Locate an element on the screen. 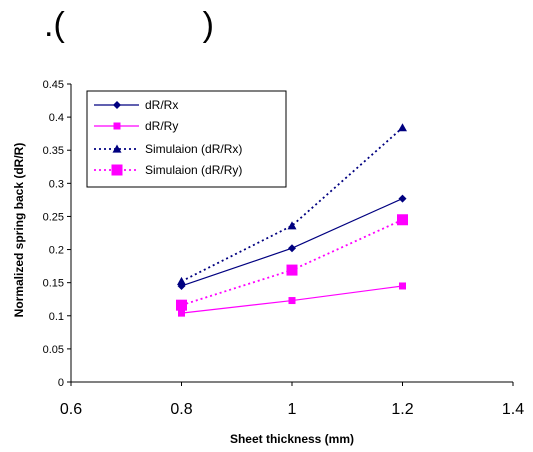  legend-entry: Simulaion (dR/Ry) is located at coordinates (168, 170).